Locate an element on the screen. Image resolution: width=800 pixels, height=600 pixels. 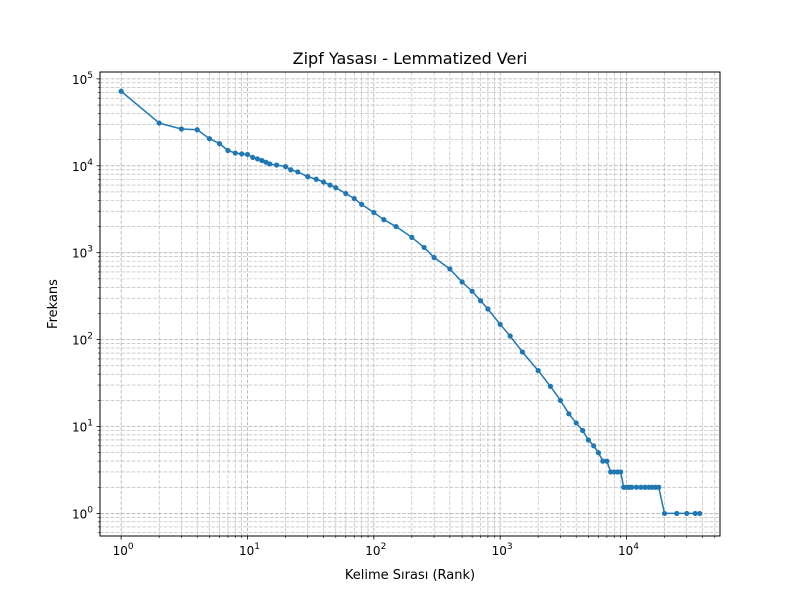
y-tick-label: 10⁰ is located at coordinates (82, 513).